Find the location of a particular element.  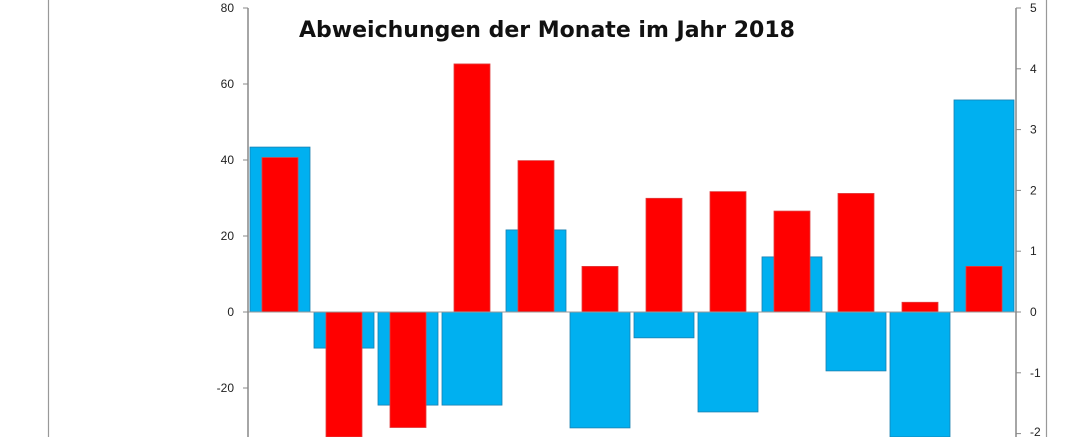

y-left-tick-label: -20 is located at coordinates (226, 388).